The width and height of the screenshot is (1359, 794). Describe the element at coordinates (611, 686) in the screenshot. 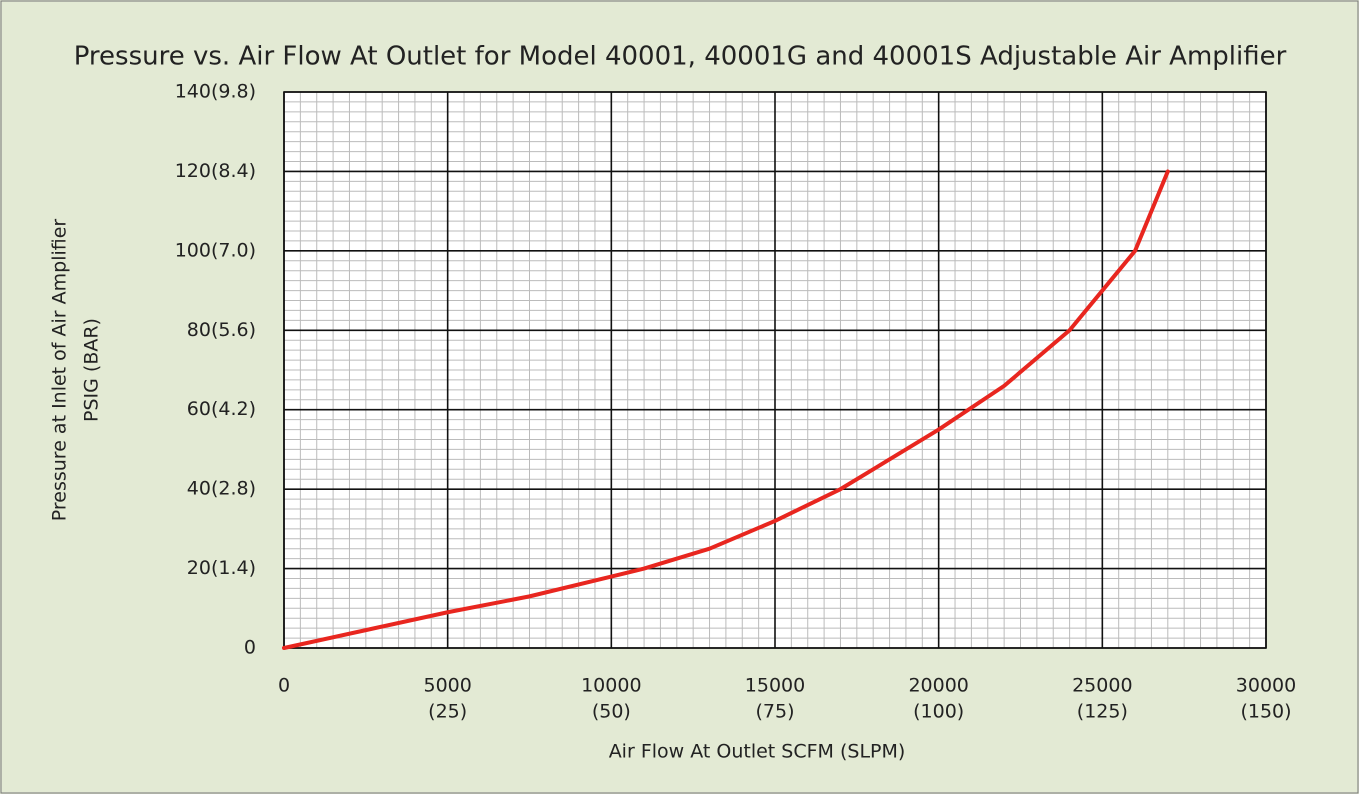

I see `x-tick-label: 10000` at that location.